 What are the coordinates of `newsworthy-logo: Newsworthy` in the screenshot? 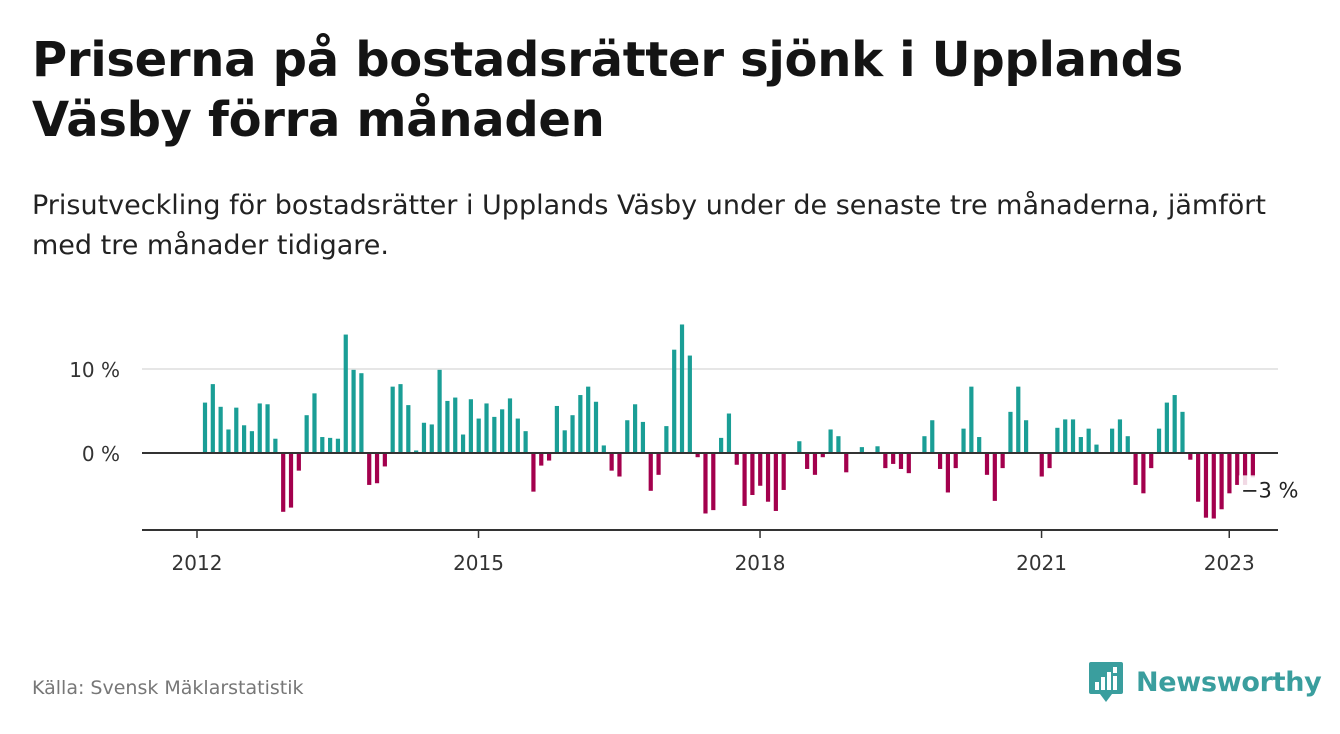 It's located at (1205, 682).